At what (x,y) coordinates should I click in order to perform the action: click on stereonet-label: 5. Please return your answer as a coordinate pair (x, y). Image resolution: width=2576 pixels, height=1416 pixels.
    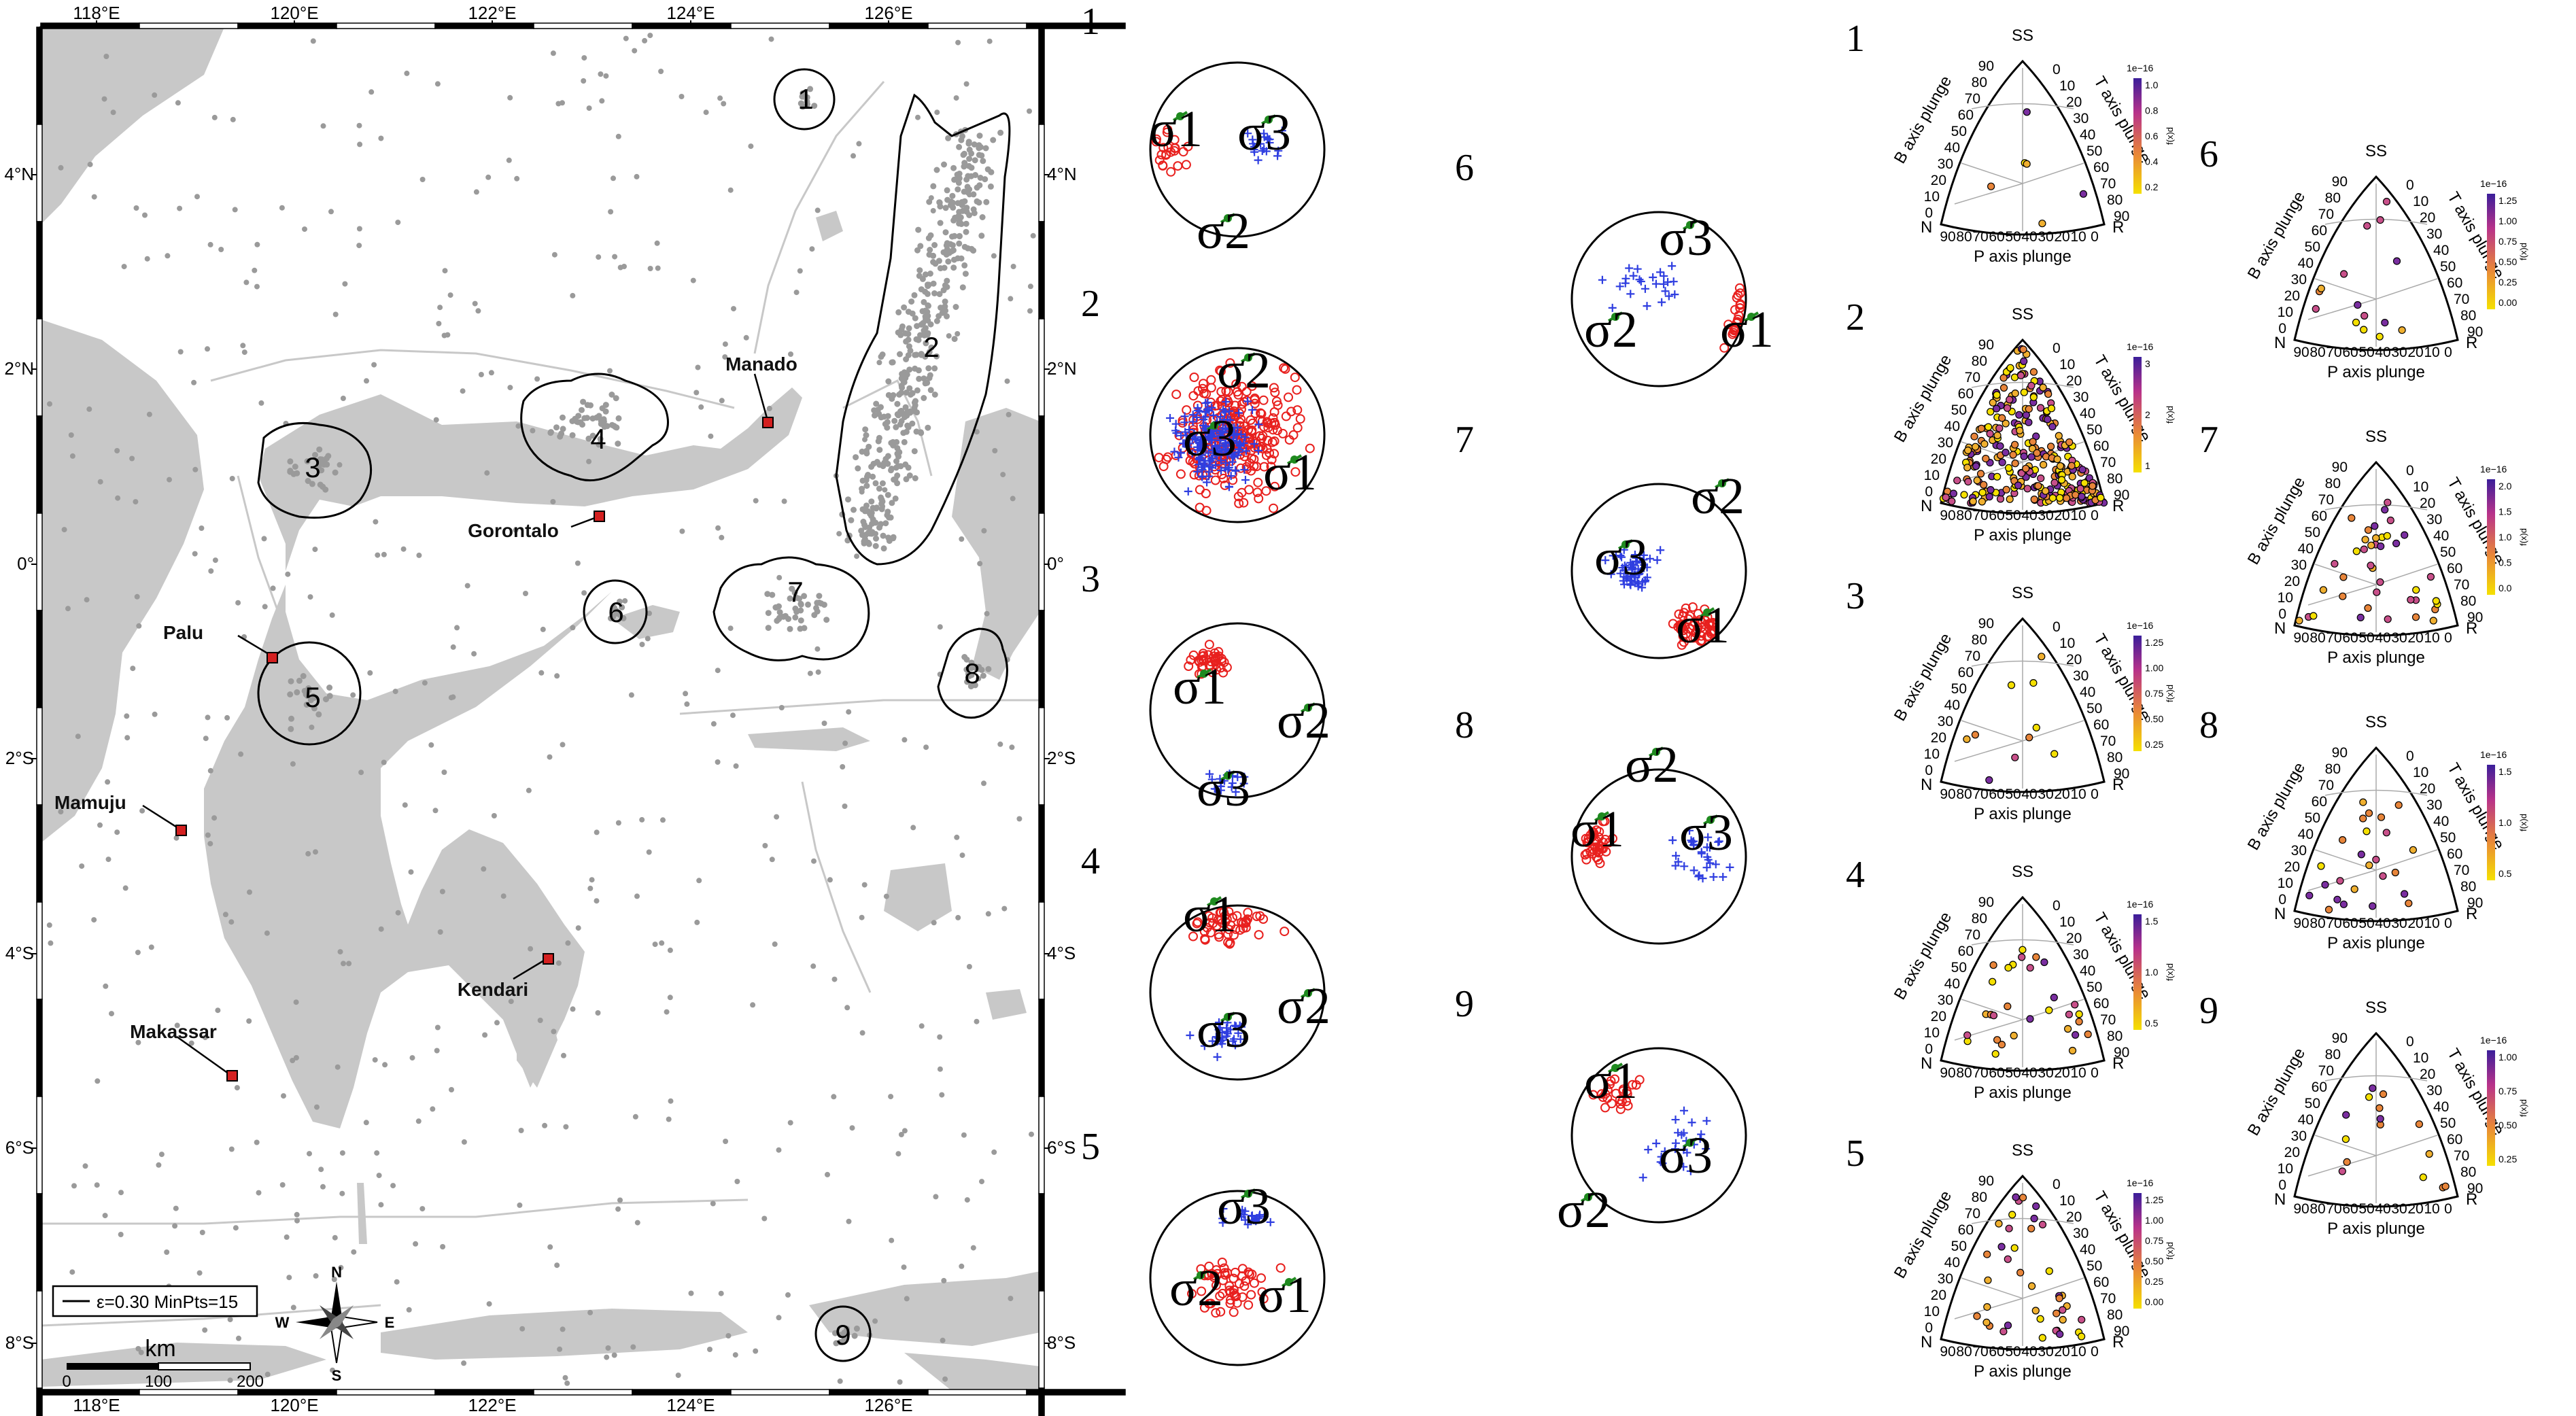
    Looking at the image, I should click on (1090, 1147).